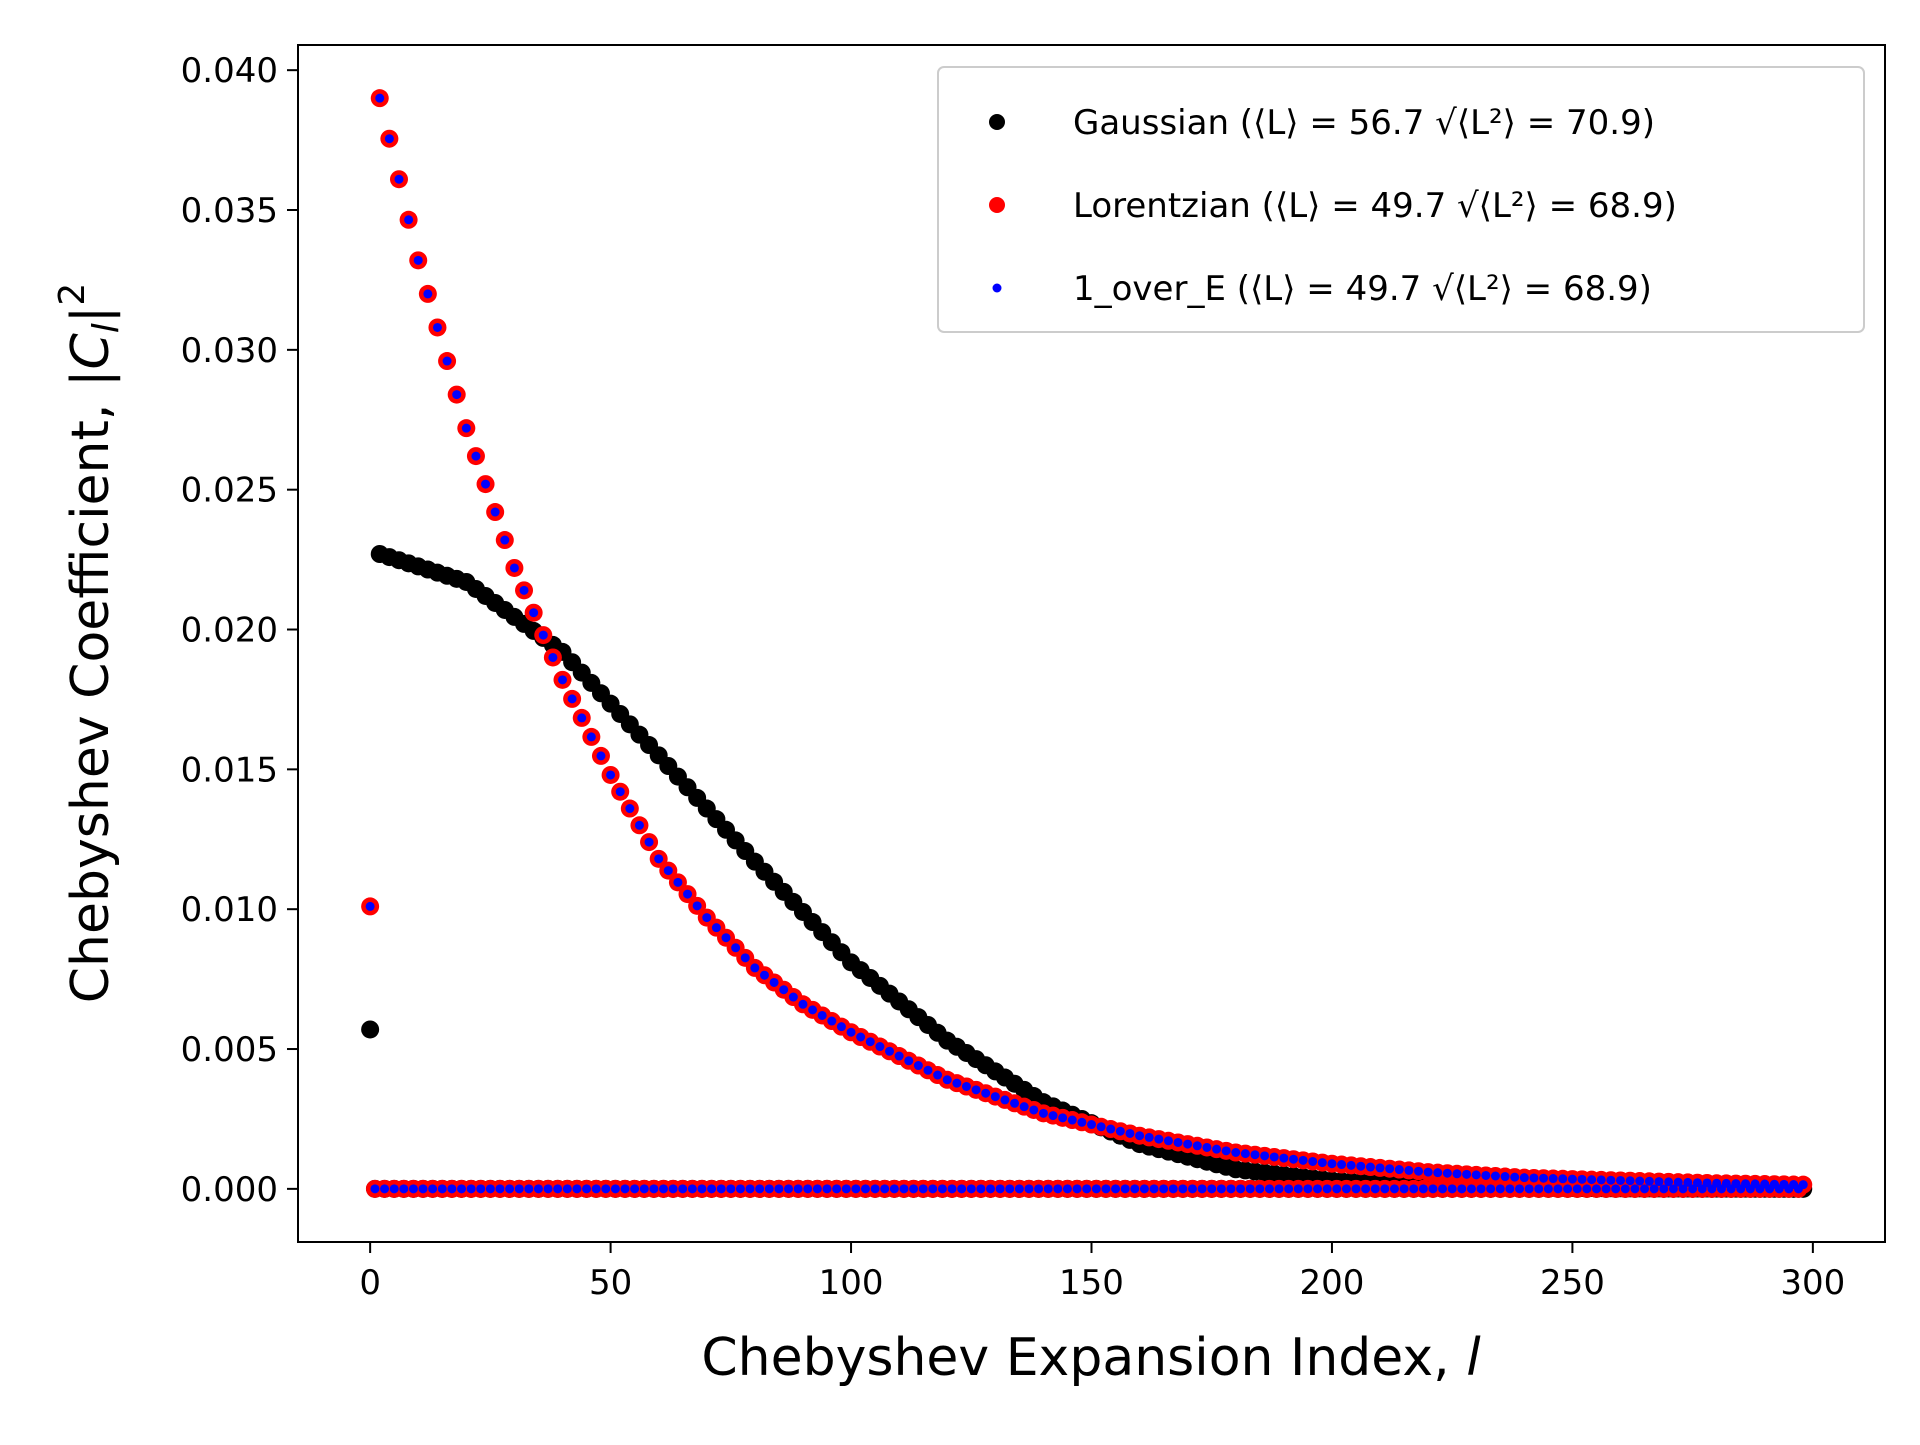 The image size is (1920, 1445). What do you see at coordinates (1091, 1283) in the screenshot?
I see `x-tick-label: 150` at bounding box center [1091, 1283].